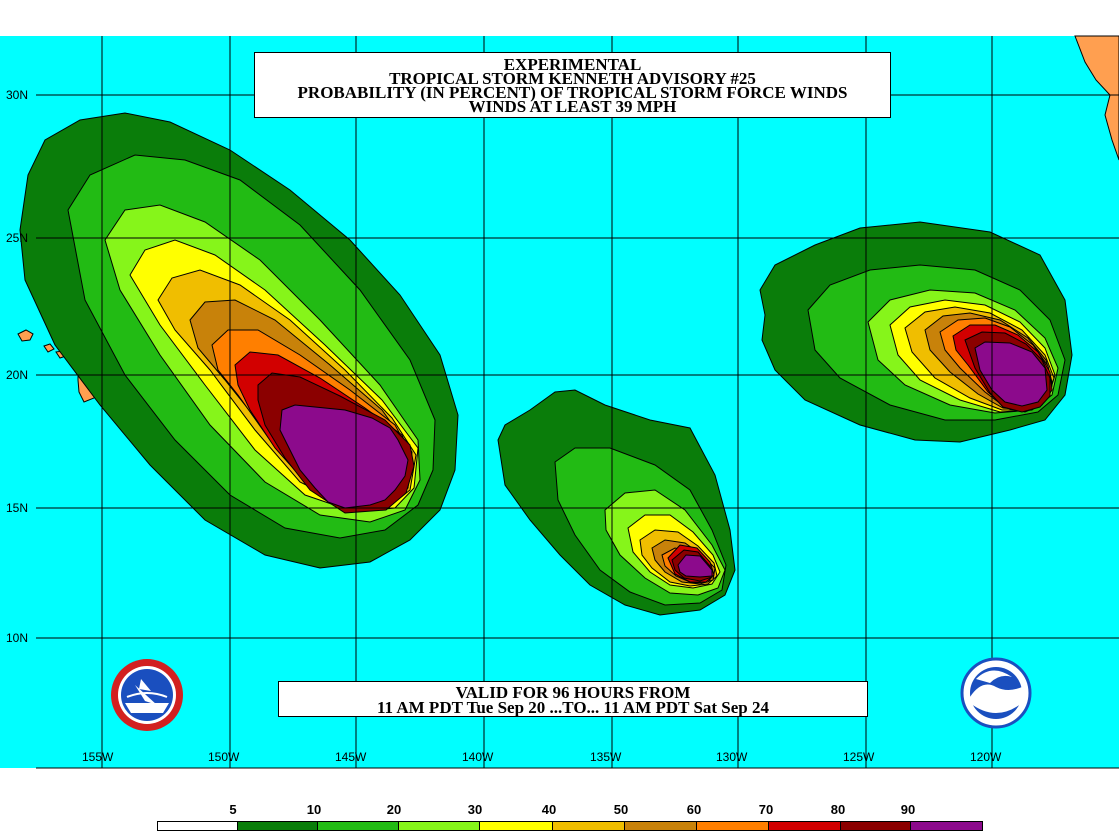 Image resolution: width=1119 pixels, height=839 pixels. Describe the element at coordinates (478, 757) in the screenshot. I see `lon-label-140w: 140W` at that location.